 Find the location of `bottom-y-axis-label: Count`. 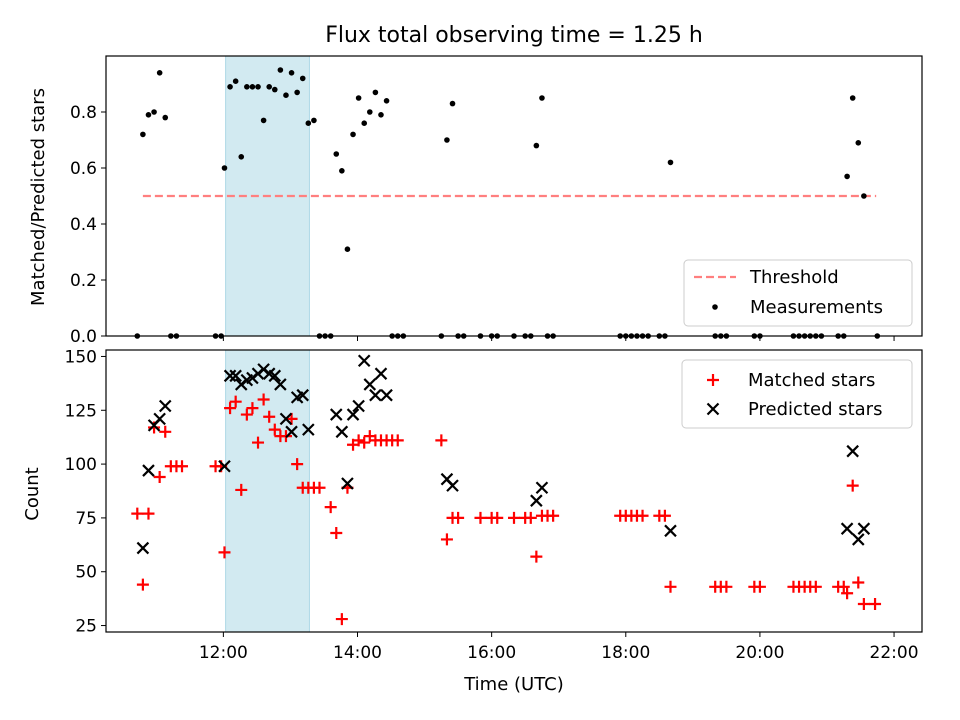

bottom-y-axis-label: Count is located at coordinates (32, 493).